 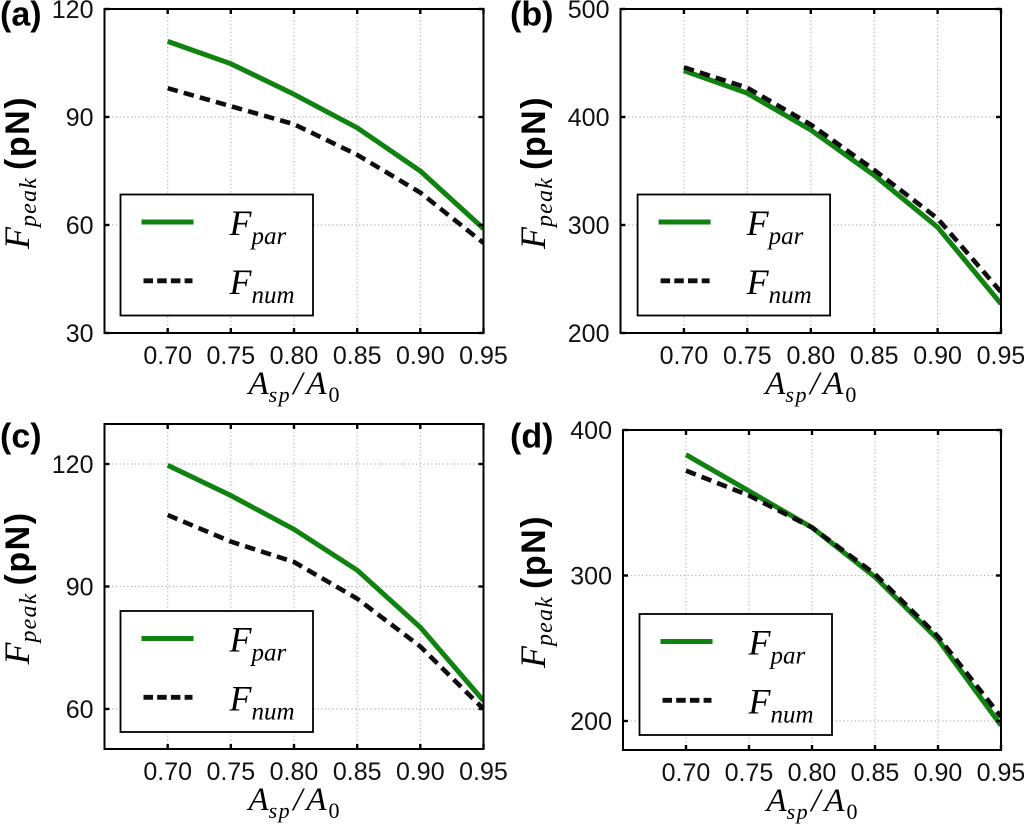 I want to click on svg-text: 30, so click(x=80, y=334).